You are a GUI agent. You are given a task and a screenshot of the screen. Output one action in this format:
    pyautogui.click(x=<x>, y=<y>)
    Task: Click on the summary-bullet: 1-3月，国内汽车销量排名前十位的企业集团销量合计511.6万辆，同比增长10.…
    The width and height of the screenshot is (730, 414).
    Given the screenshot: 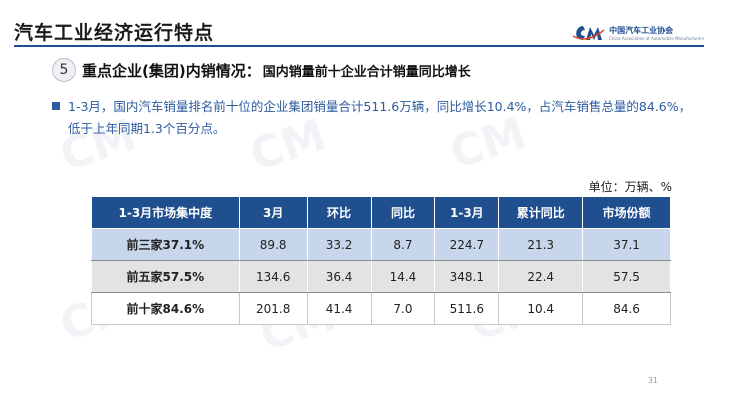 What is the action you would take?
    pyautogui.click(x=372, y=118)
    